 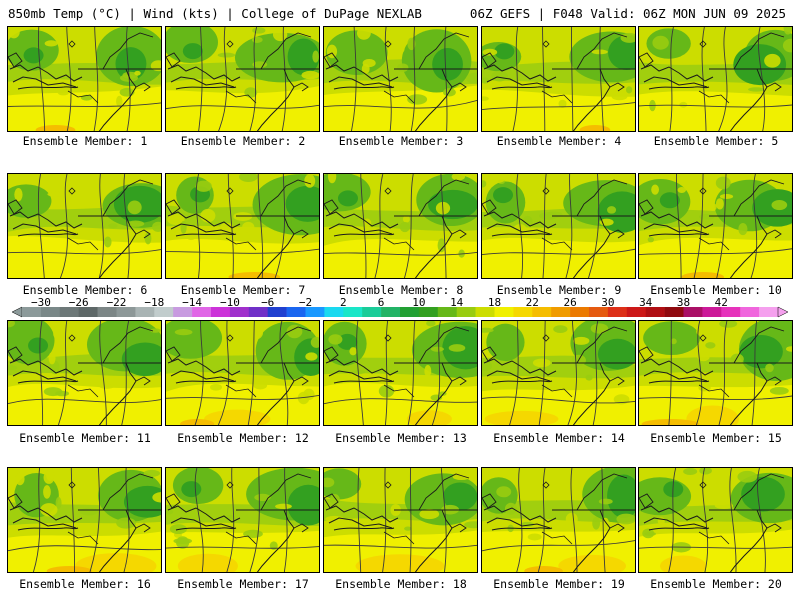 What do you see at coordinates (782, 312) in the screenshot?
I see `colorbar-max-arrow` at bounding box center [782, 312].